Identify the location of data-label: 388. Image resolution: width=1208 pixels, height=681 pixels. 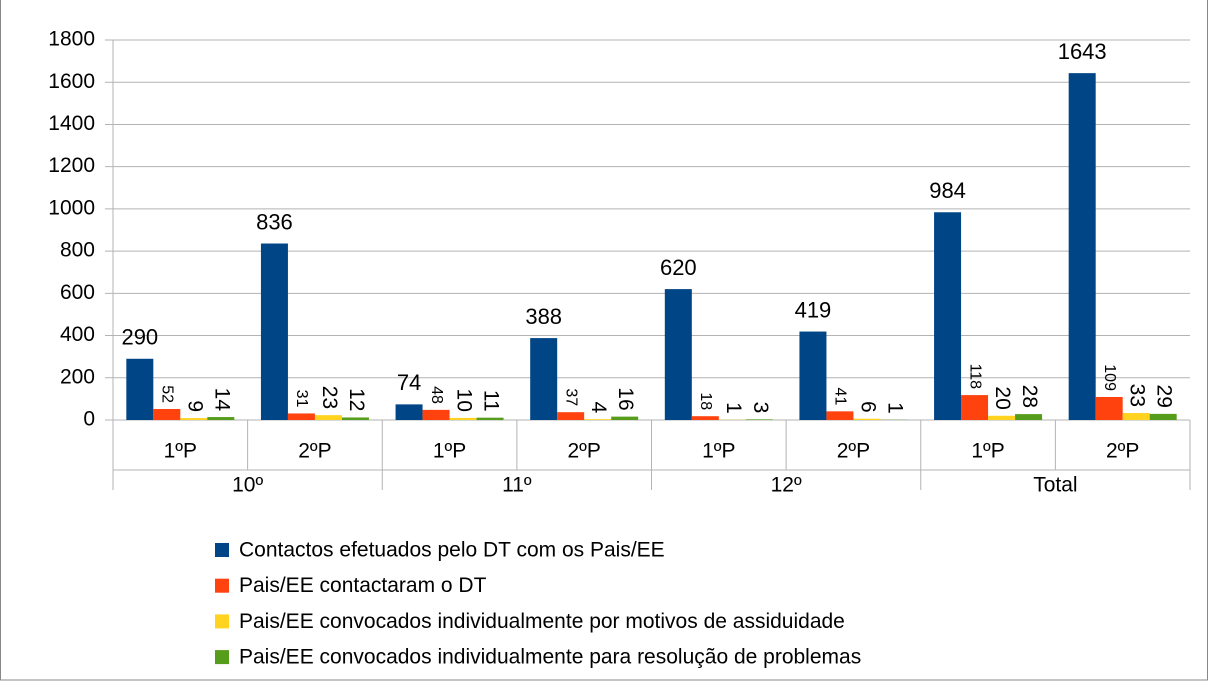
(543, 316).